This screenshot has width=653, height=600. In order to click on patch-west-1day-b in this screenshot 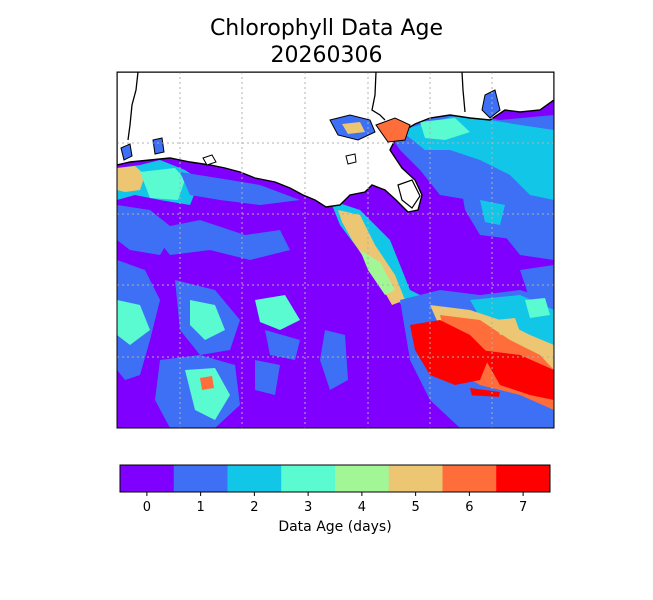, I will do `click(220, 240)`.